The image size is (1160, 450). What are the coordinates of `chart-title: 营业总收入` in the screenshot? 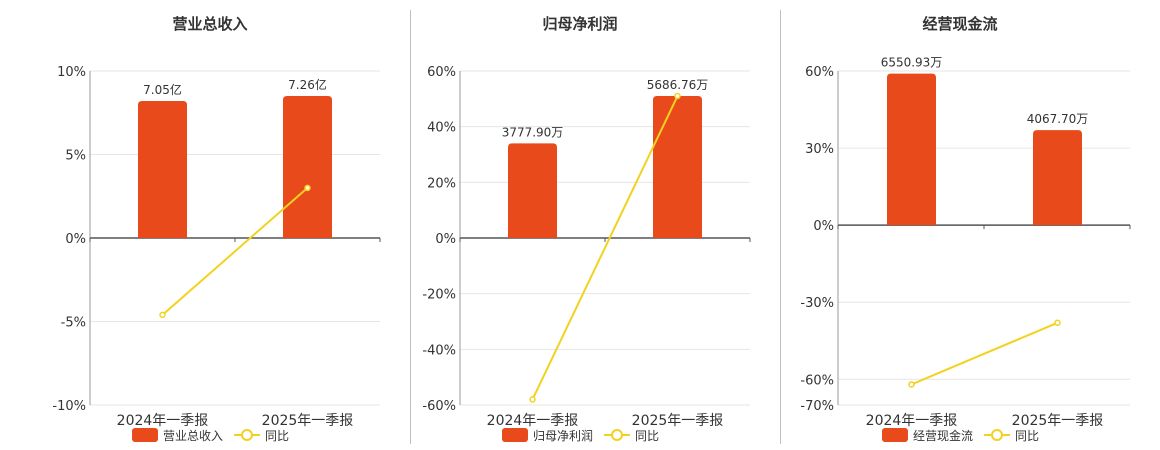 It's located at (209, 24).